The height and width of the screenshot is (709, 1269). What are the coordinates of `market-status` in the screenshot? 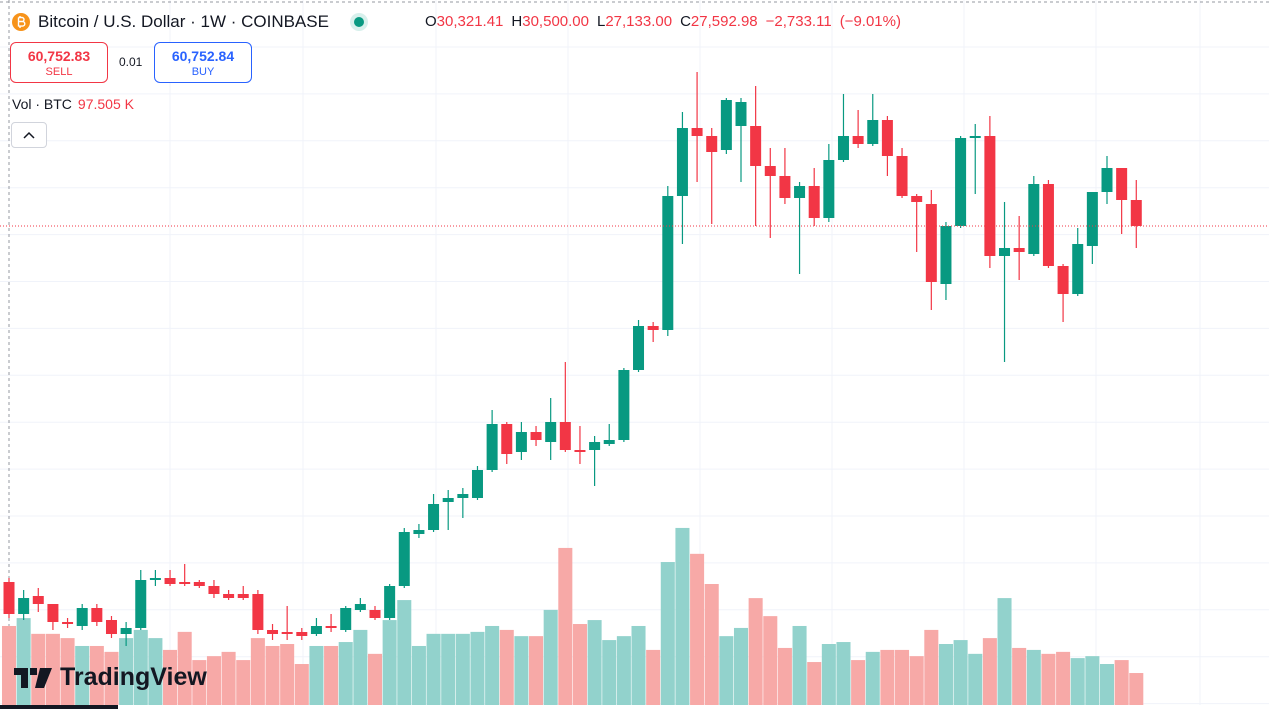 It's located at (359, 22).